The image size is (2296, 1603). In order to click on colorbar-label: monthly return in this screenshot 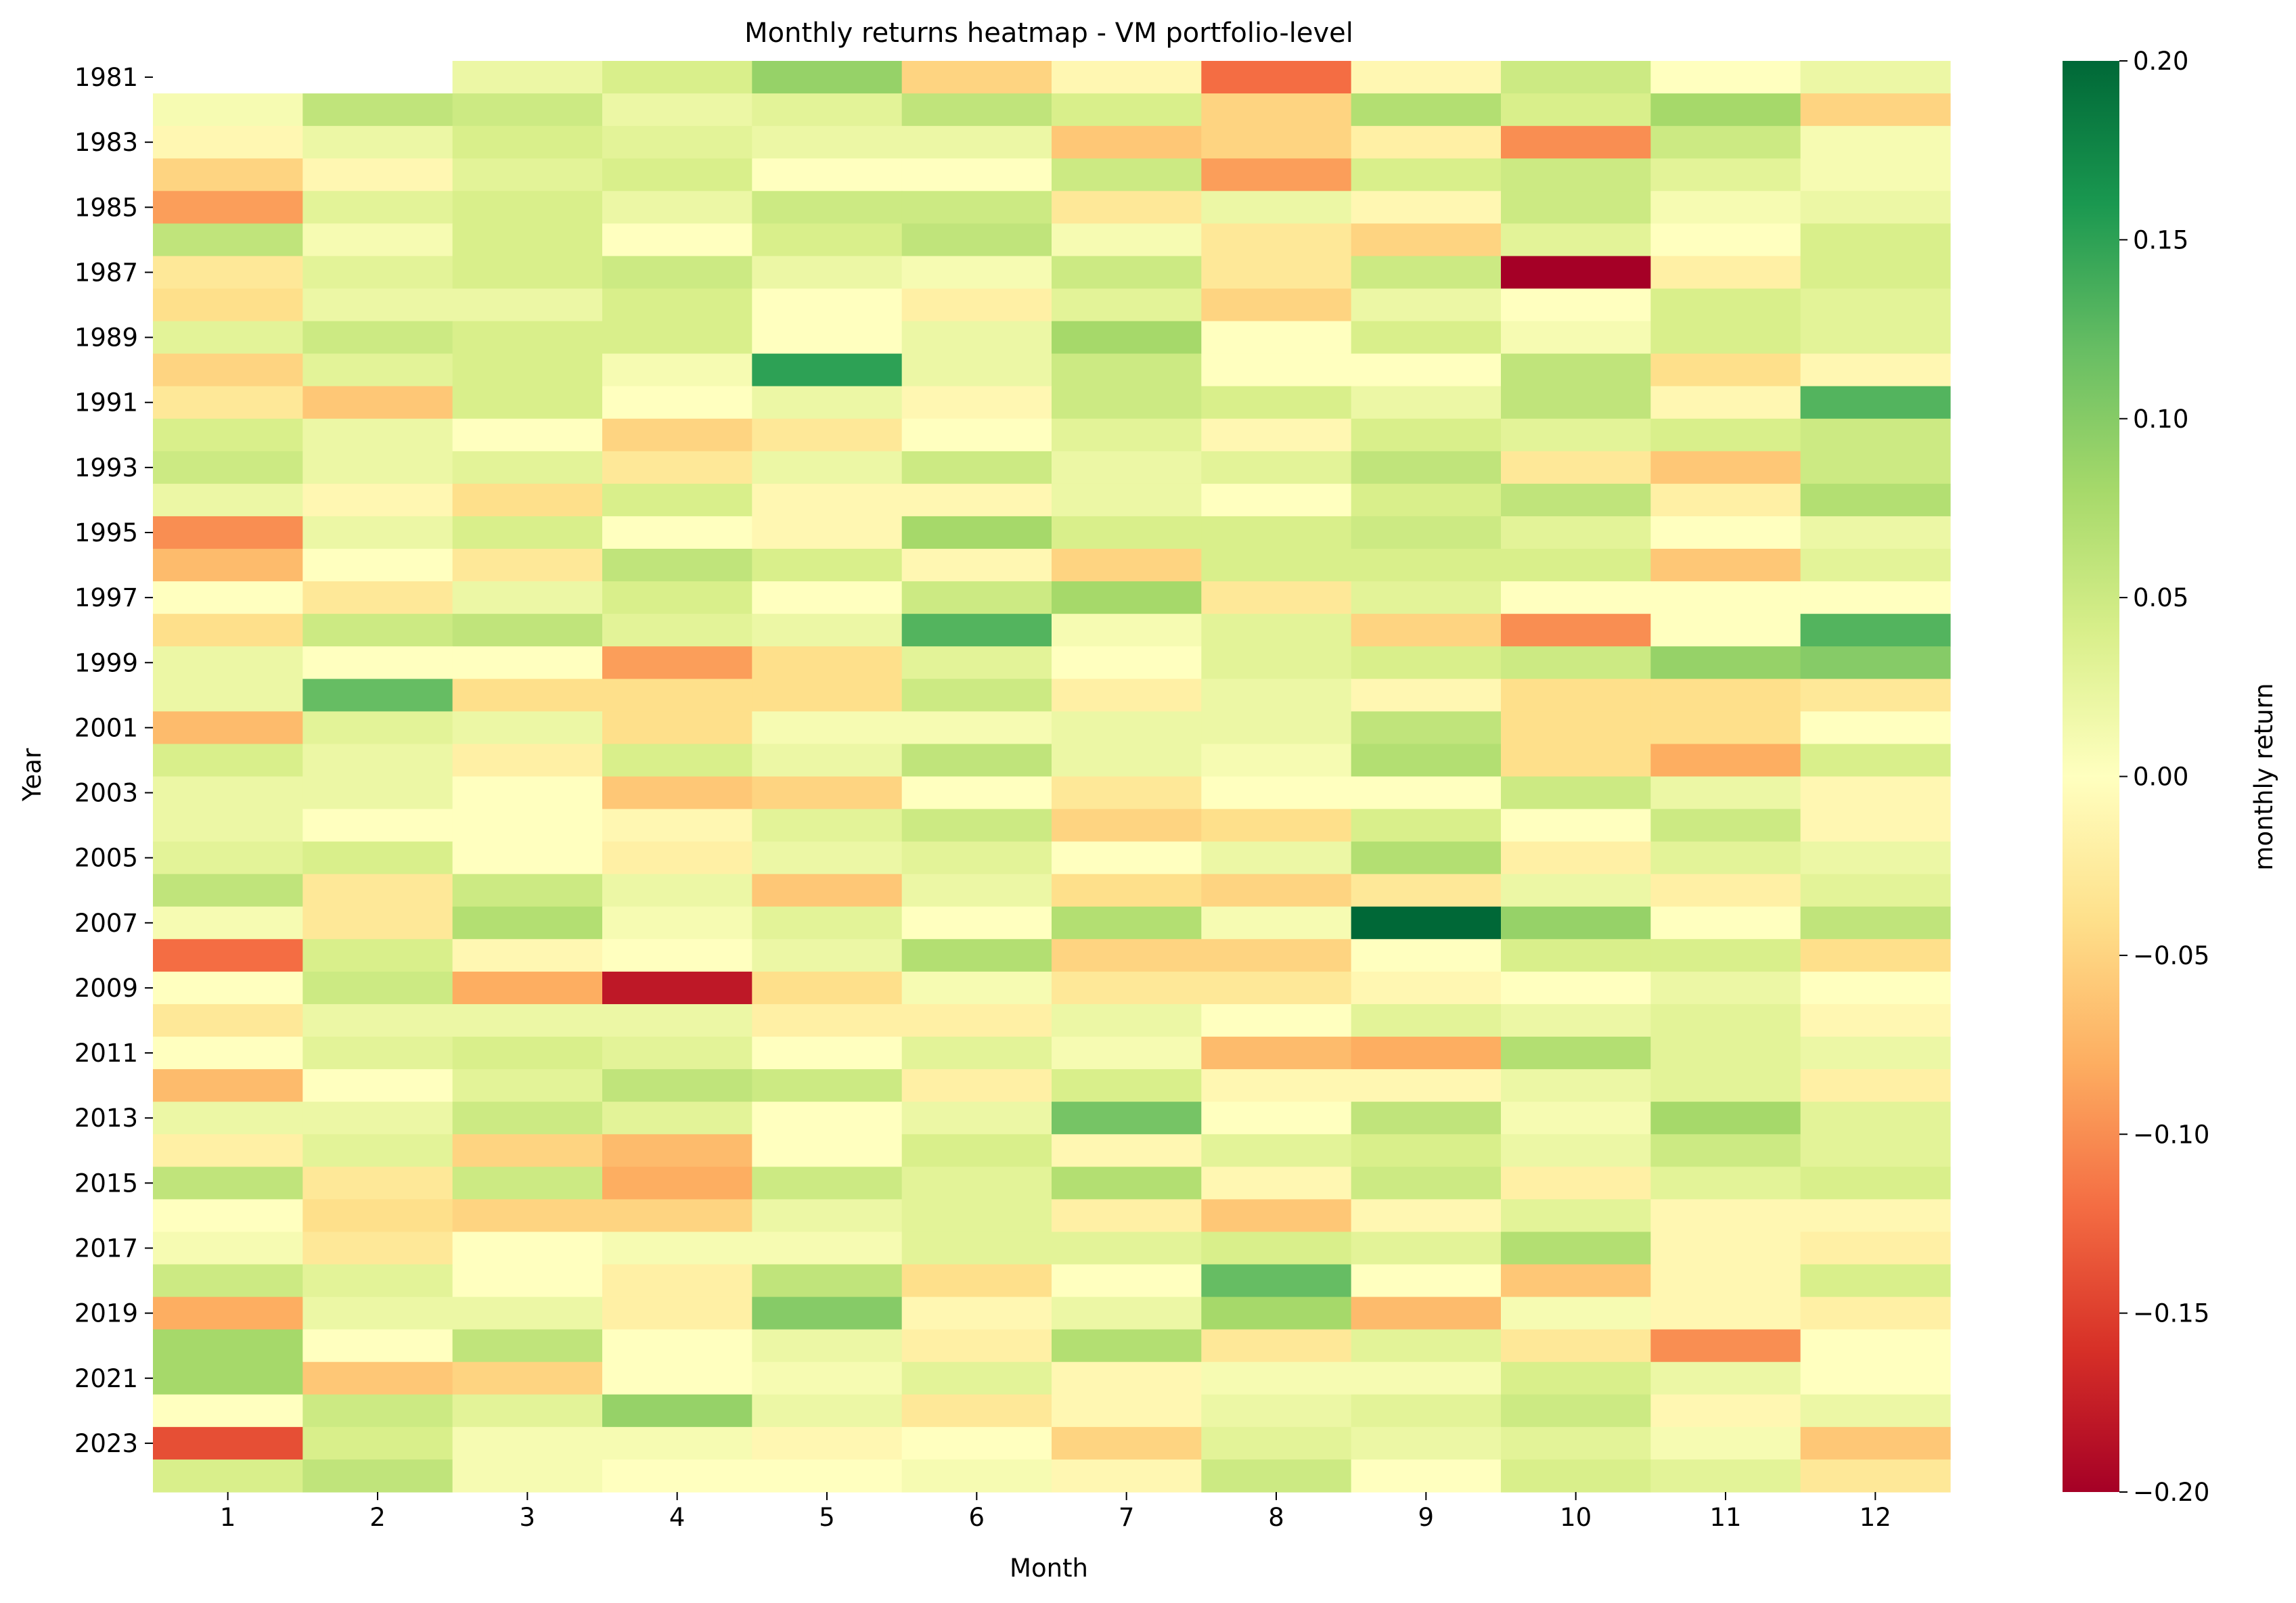, I will do `click(2263, 776)`.